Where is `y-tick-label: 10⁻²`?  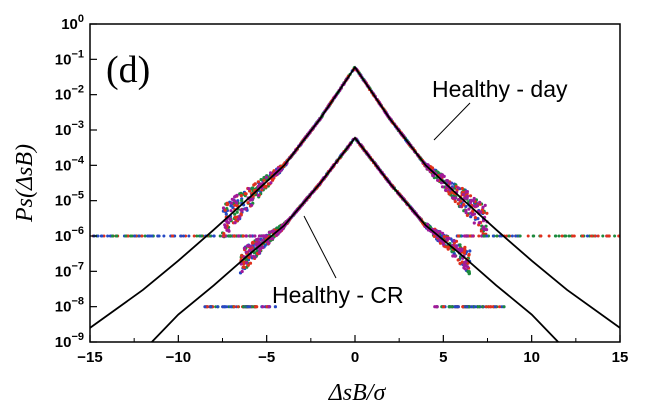 y-tick-label: 10⁻² is located at coordinates (69, 94).